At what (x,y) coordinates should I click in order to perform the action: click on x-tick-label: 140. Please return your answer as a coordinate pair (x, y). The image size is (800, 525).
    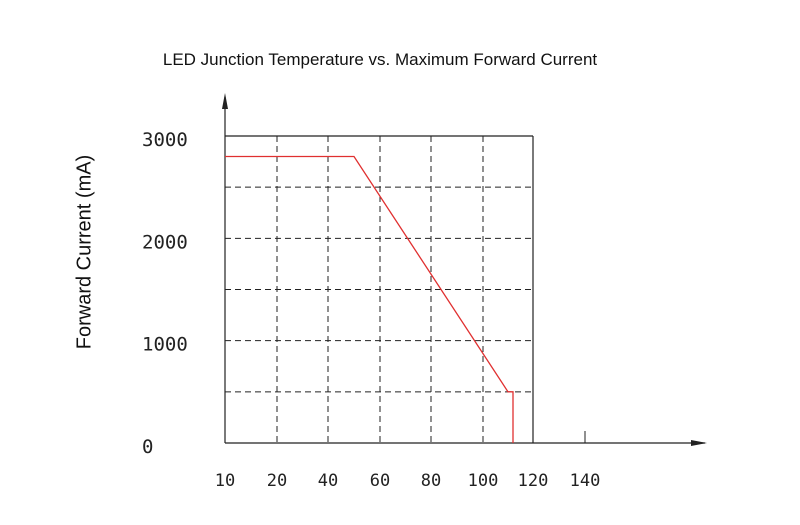
    Looking at the image, I should click on (585, 481).